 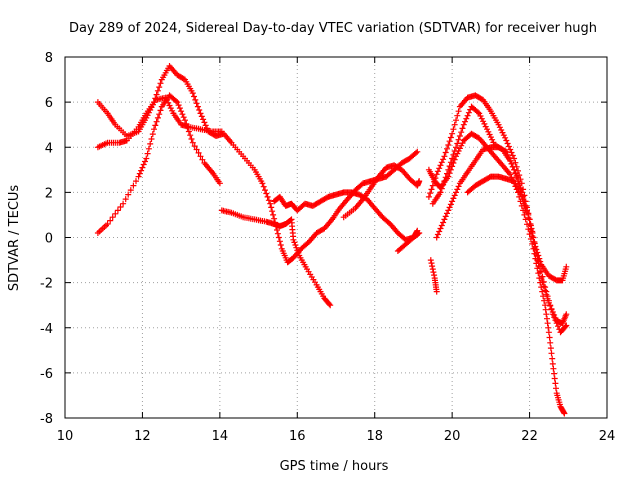 What do you see at coordinates (297, 436) in the screenshot?
I see `x-tick-label: 16` at bounding box center [297, 436].